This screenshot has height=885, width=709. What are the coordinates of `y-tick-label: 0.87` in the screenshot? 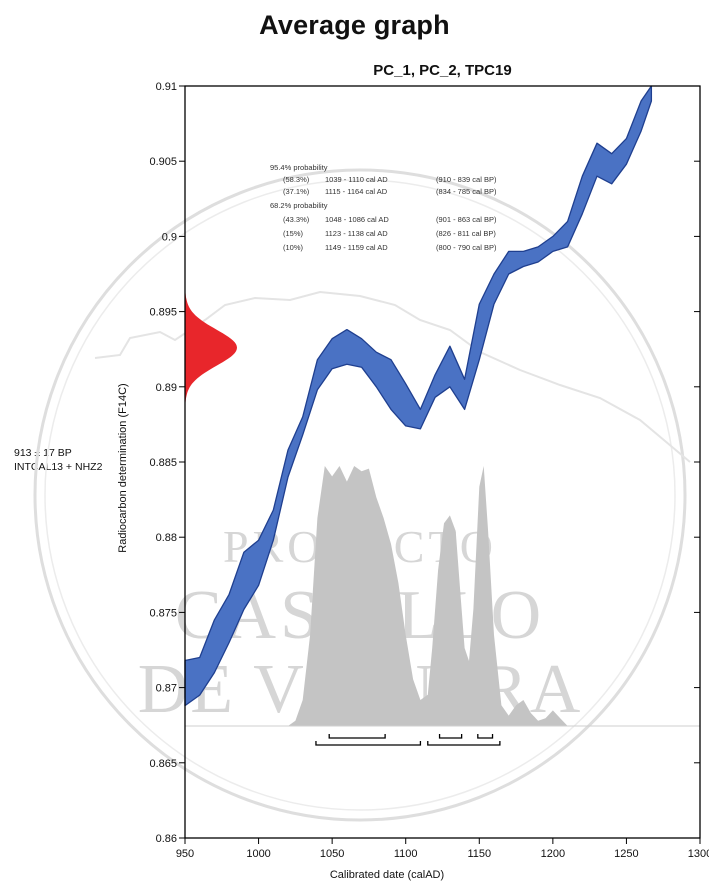 It's located at (166, 689).